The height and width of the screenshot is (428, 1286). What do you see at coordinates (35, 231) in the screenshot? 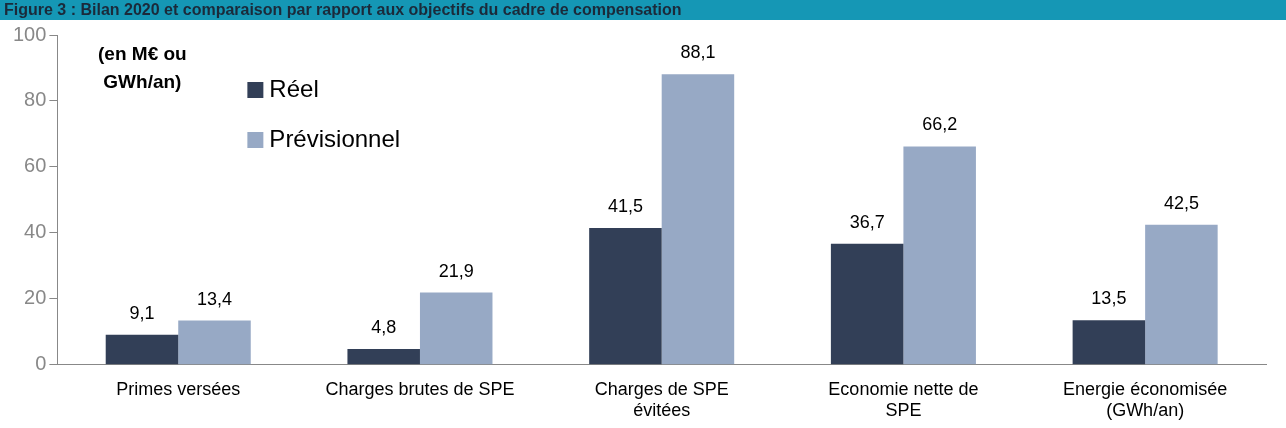
I see `y-tick-label: 40` at bounding box center [35, 231].